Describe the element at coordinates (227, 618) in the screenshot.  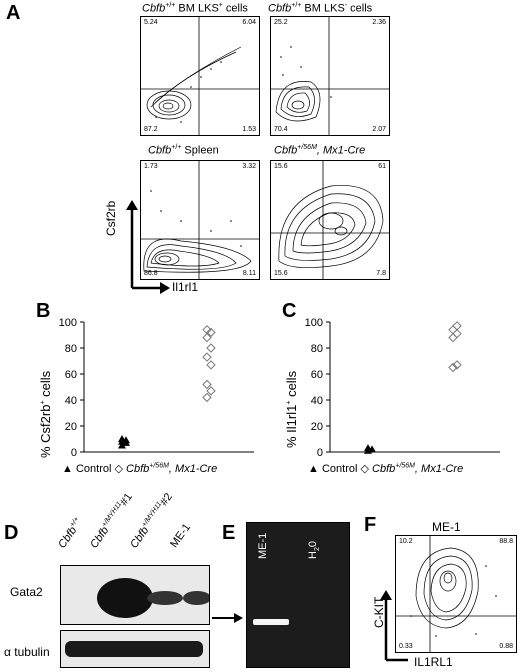
I see `arrow-right-icon` at that location.